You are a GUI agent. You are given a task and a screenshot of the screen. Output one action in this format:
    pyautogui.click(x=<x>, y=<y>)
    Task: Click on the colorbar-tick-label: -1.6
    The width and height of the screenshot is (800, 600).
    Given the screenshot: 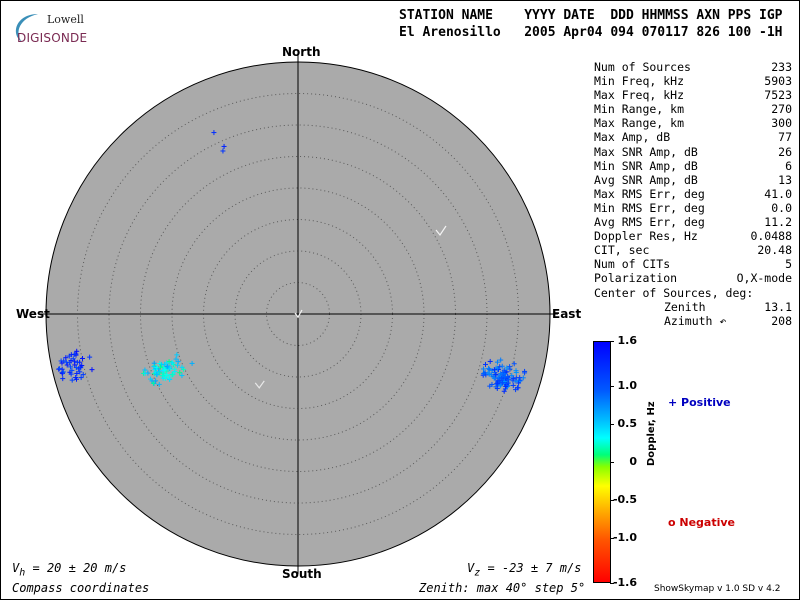 What is the action you would take?
    pyautogui.click(x=624, y=582)
    